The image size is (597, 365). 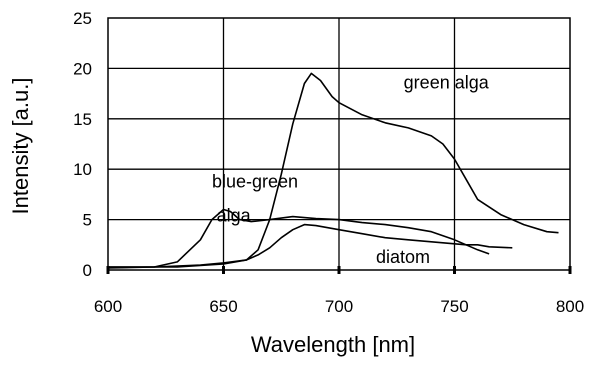 I want to click on x-tick-label: 700, so click(x=339, y=306).